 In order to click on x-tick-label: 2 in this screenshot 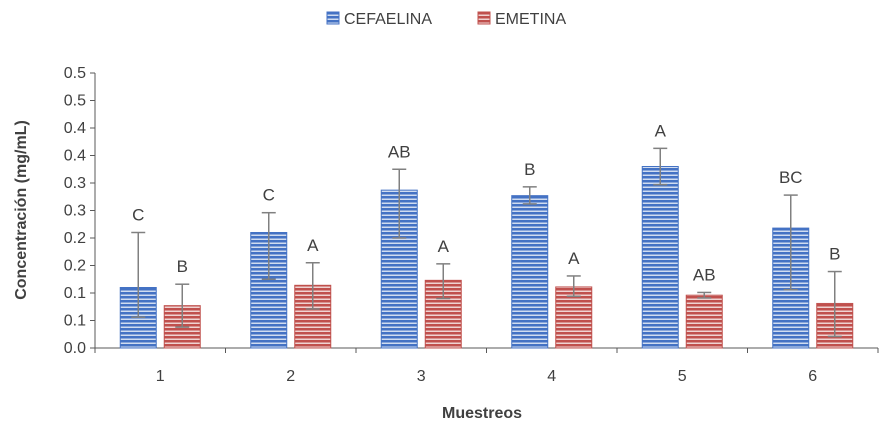, I will do `click(290, 376)`.